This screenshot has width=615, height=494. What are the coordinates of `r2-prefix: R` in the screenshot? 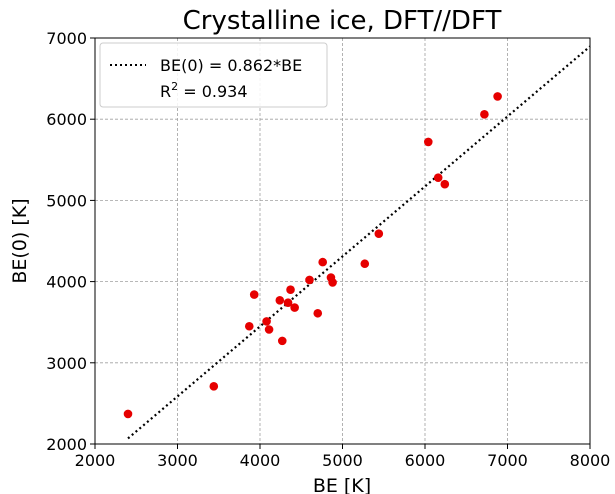 It's located at (165, 91).